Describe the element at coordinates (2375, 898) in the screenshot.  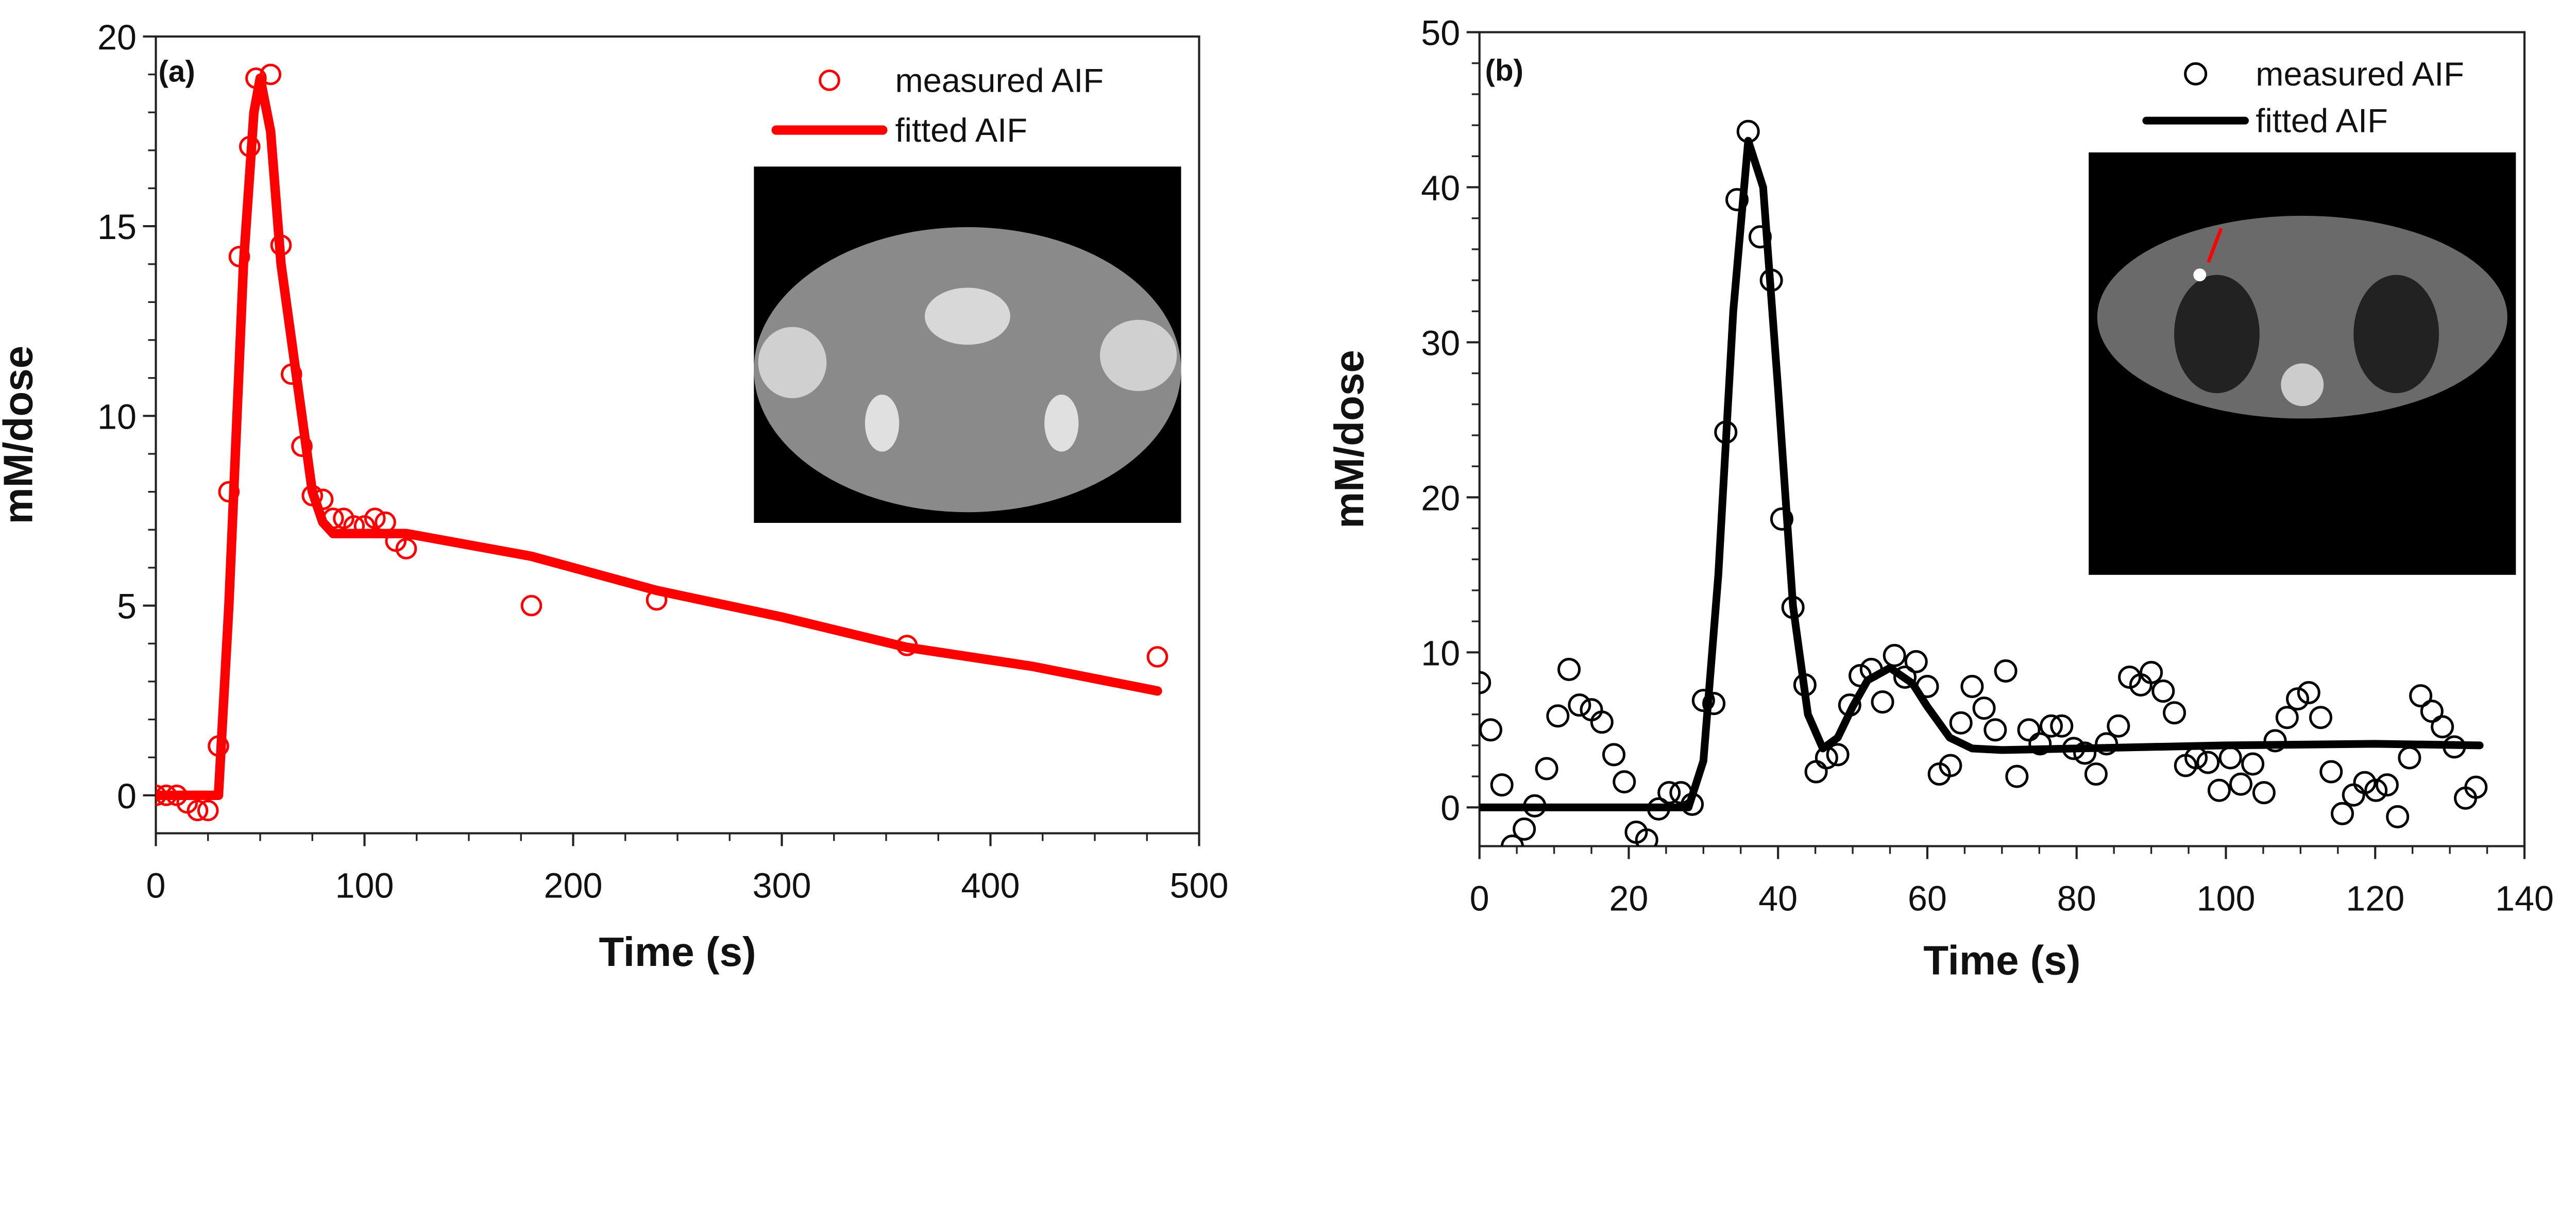
I see `x-tick-label: 120` at that location.